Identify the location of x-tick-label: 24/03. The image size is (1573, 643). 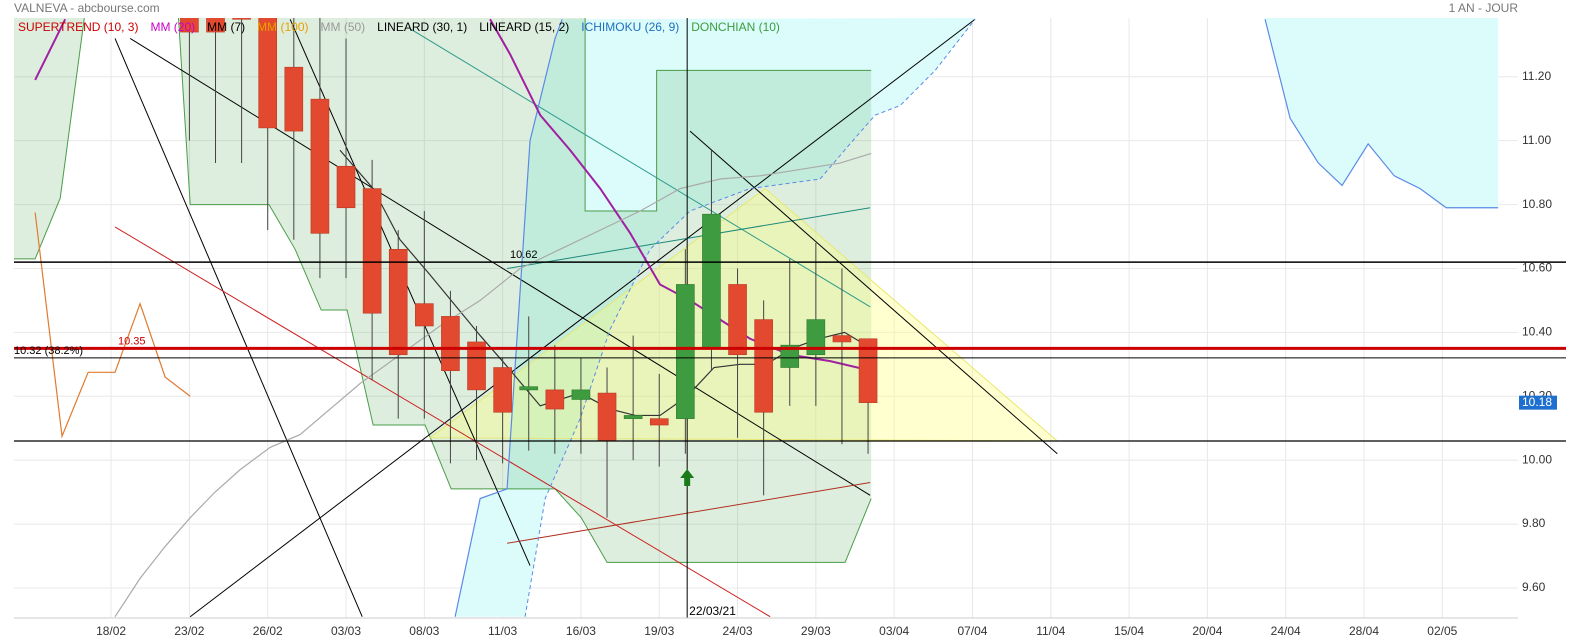
(738, 631).